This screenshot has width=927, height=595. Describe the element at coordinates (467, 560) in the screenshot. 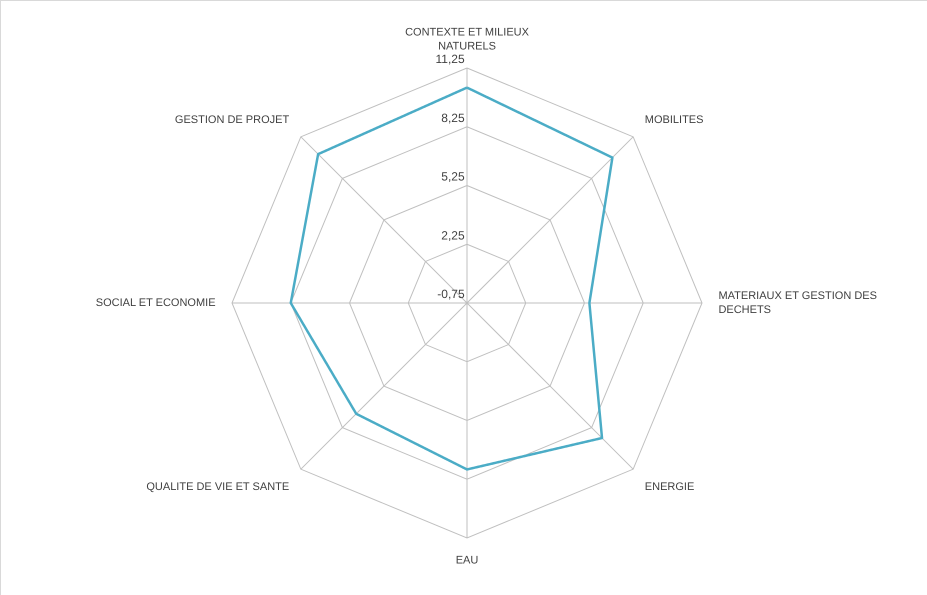

I see `spoke-label: EAU` at that location.